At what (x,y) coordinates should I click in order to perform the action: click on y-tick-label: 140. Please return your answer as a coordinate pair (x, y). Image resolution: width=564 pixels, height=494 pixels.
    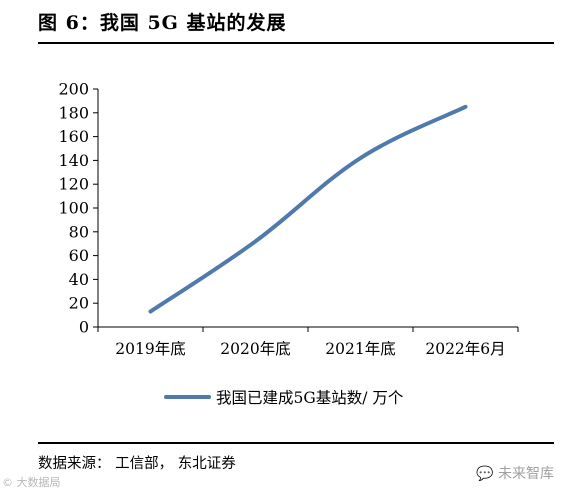
    Looking at the image, I should click on (73, 160).